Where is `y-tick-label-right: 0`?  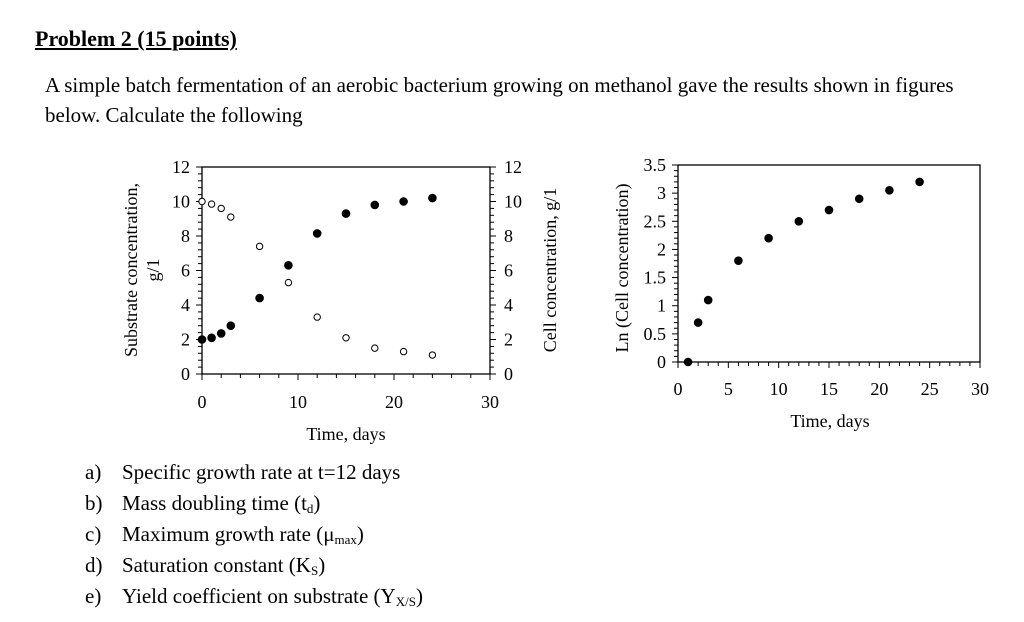 y-tick-label-right: 0 is located at coordinates (508, 374).